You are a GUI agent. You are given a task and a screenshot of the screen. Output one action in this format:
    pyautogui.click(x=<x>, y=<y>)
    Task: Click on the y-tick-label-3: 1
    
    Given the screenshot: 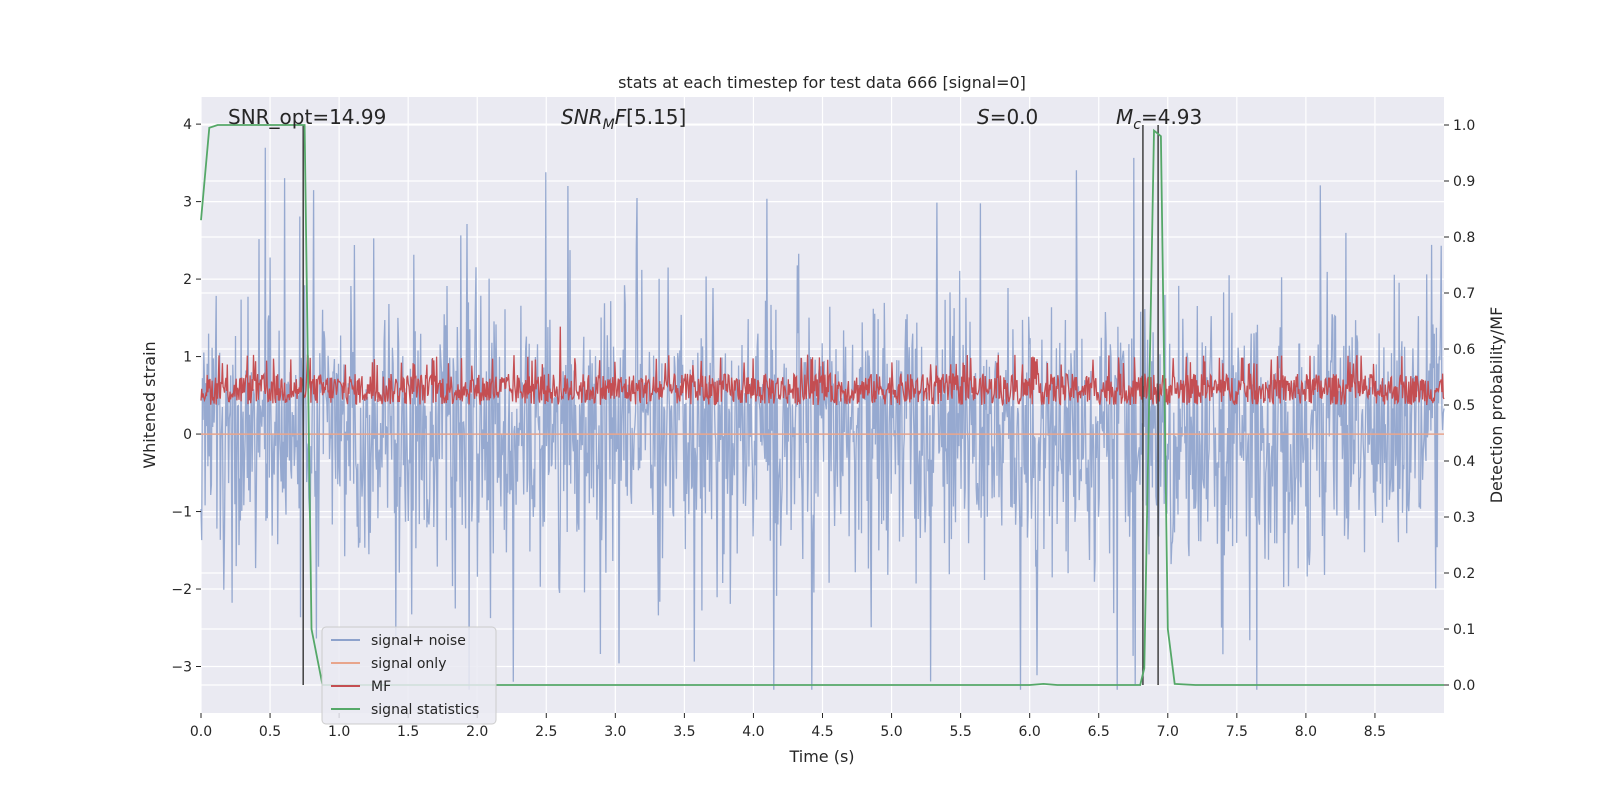 What is the action you would take?
    pyautogui.click(x=187, y=358)
    